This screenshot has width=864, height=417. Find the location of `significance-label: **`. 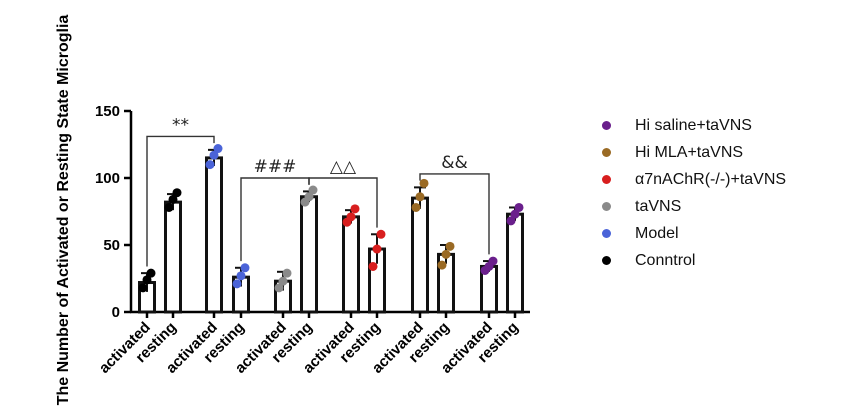

significance-label: ** is located at coordinates (180, 125).